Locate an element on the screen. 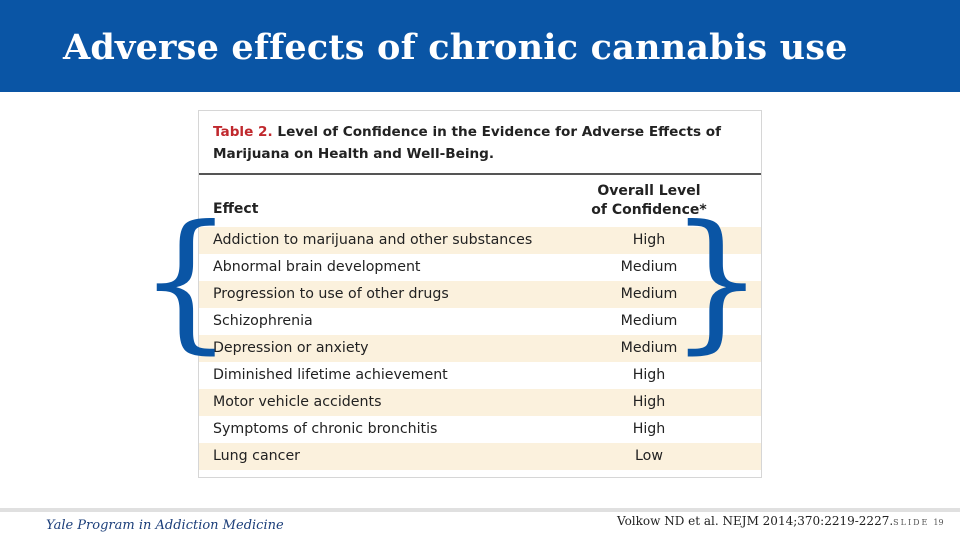 This screenshot has height=540, width=960. table-row: Diminished lifetime achievement High is located at coordinates (480, 375).